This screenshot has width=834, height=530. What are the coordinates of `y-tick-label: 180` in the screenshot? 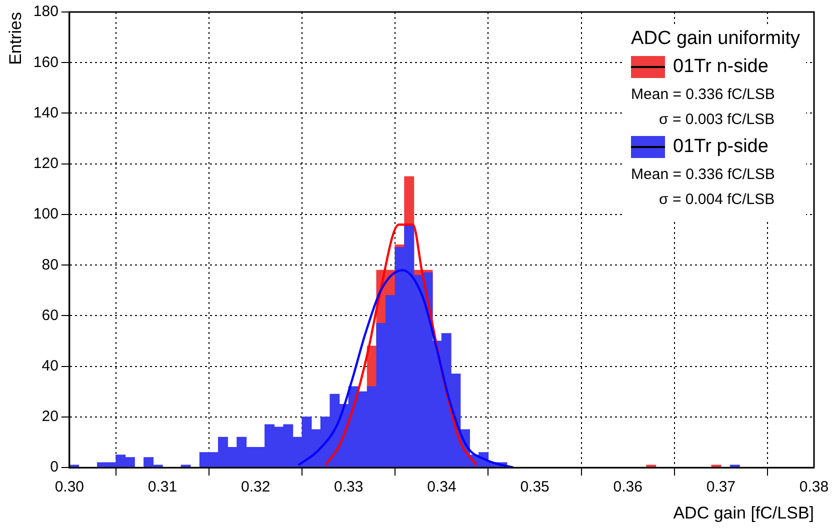 It's located at (45, 11).